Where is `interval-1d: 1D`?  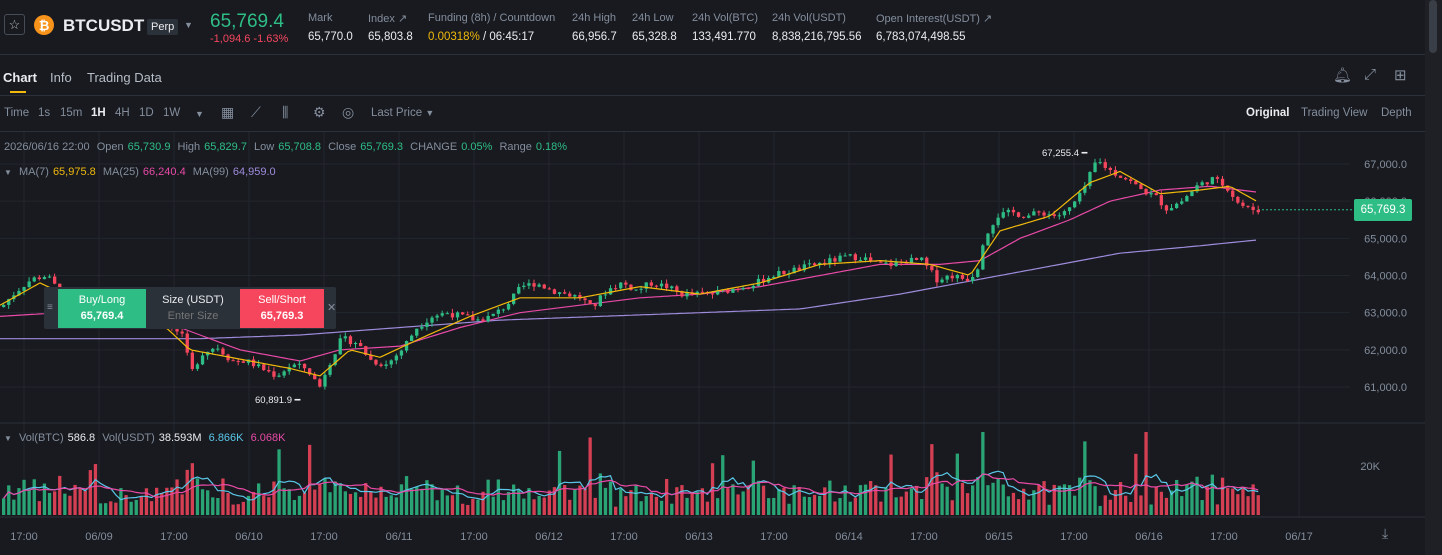 interval-1d: 1D is located at coordinates (146, 113).